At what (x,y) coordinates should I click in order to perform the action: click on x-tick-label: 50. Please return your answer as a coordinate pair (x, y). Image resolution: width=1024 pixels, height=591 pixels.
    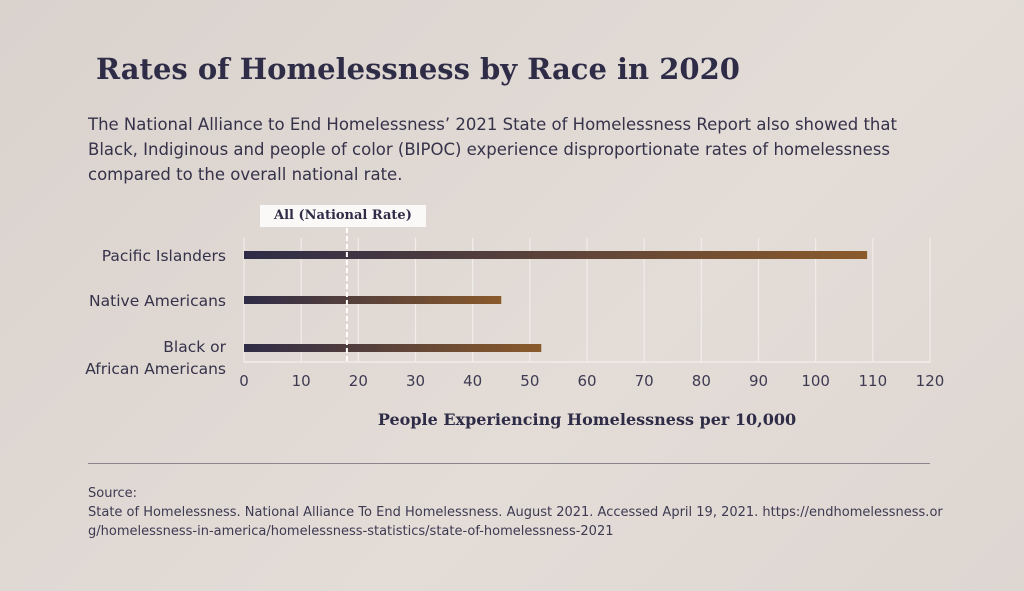
    Looking at the image, I should click on (529, 381).